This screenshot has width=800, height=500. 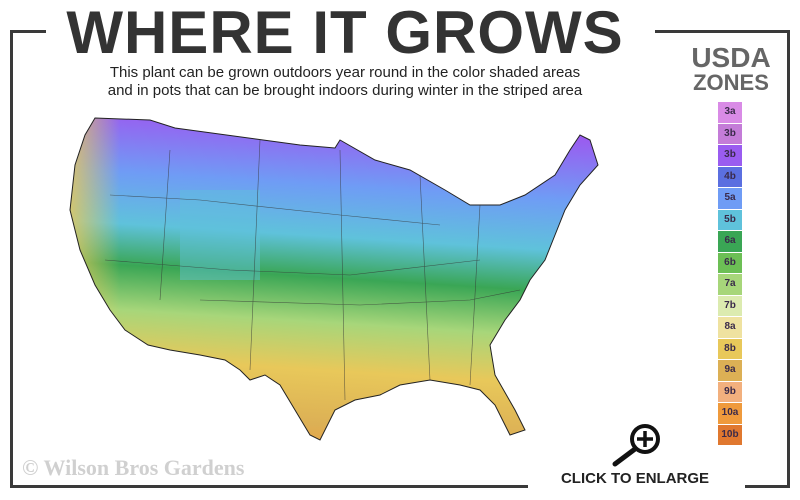 What do you see at coordinates (730, 413) in the screenshot?
I see `legend-zone-swatch: 10a` at bounding box center [730, 413].